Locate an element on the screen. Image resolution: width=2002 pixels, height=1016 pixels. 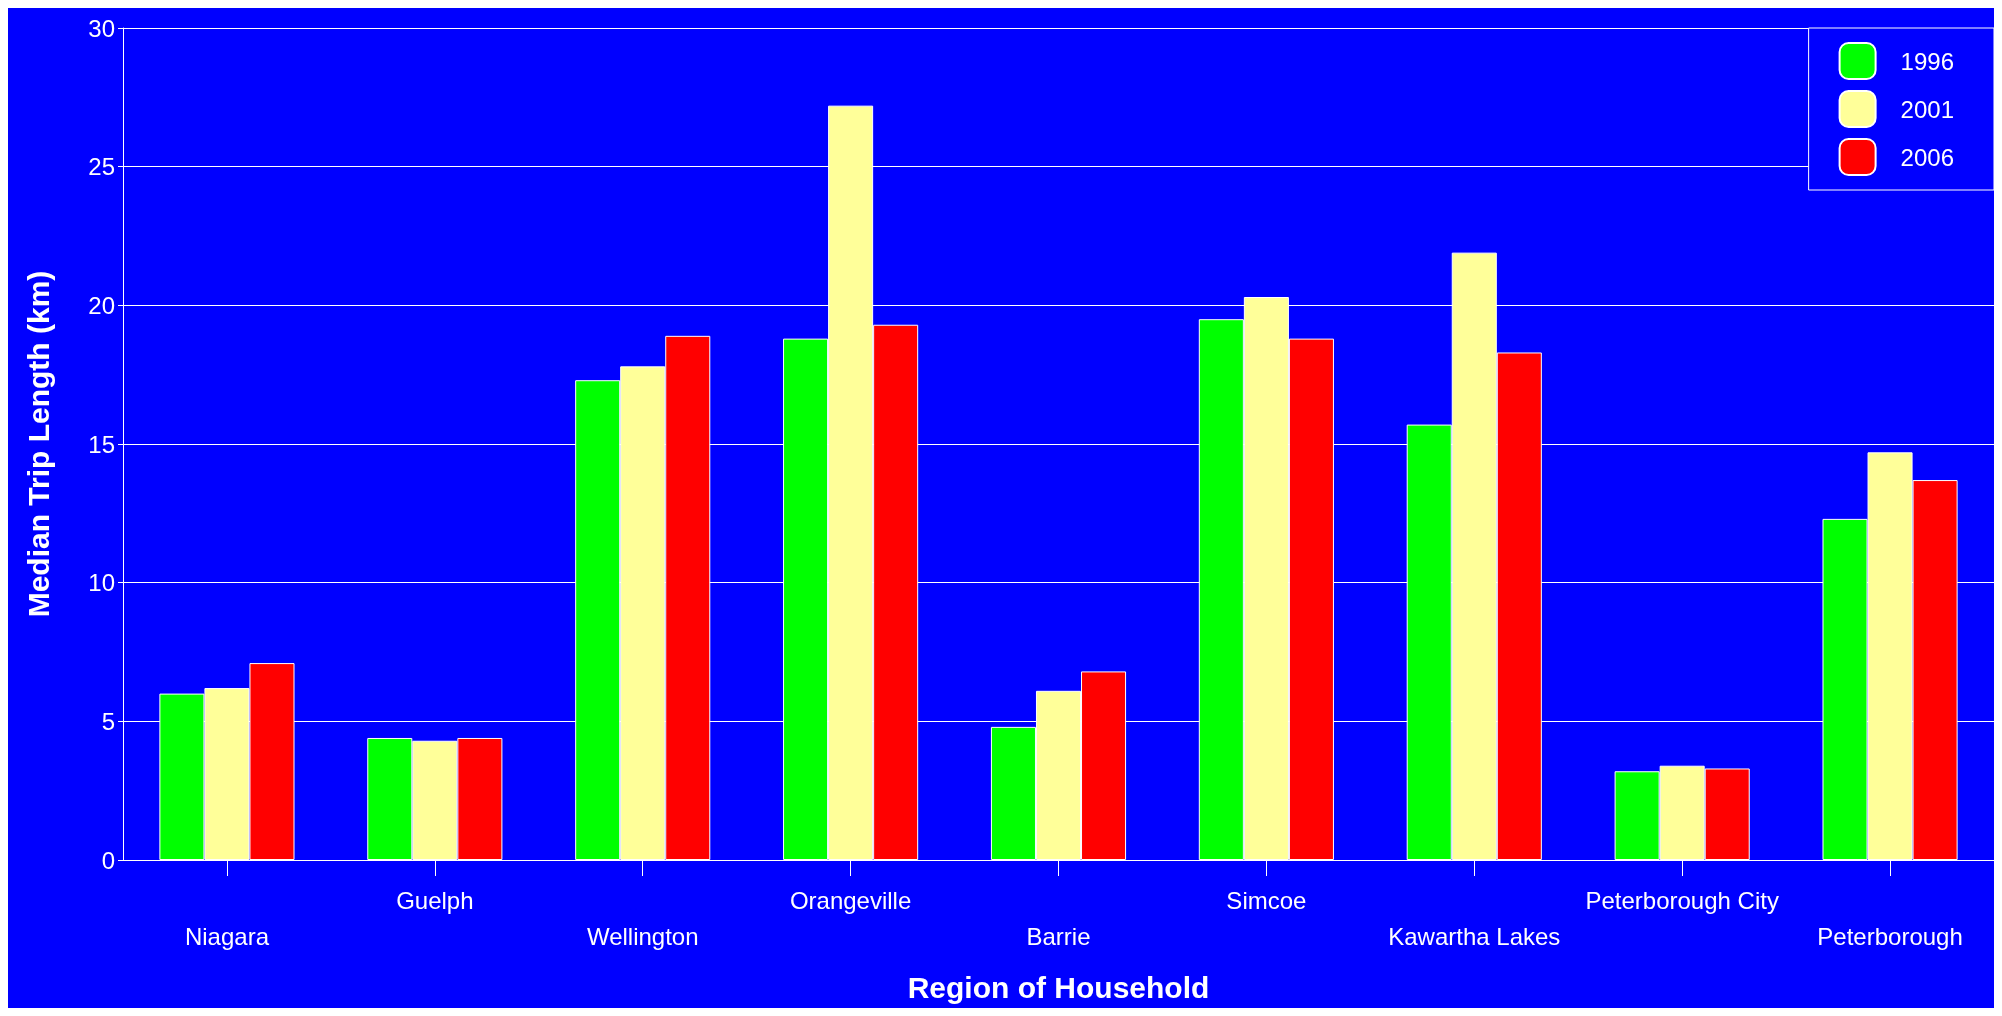
y-tick-label: 25 is located at coordinates (101, 167).